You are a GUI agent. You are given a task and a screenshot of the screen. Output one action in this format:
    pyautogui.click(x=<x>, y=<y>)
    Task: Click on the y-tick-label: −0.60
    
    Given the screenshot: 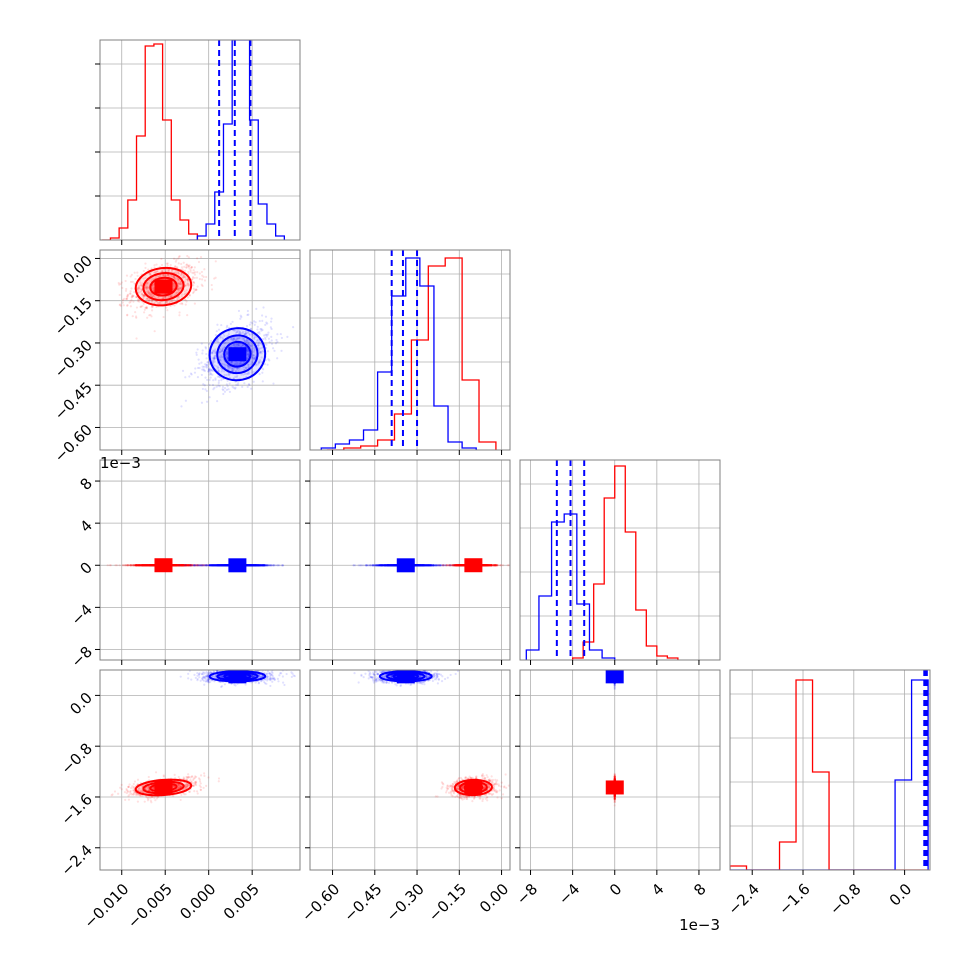 What is the action you would take?
    pyautogui.click(x=73, y=443)
    